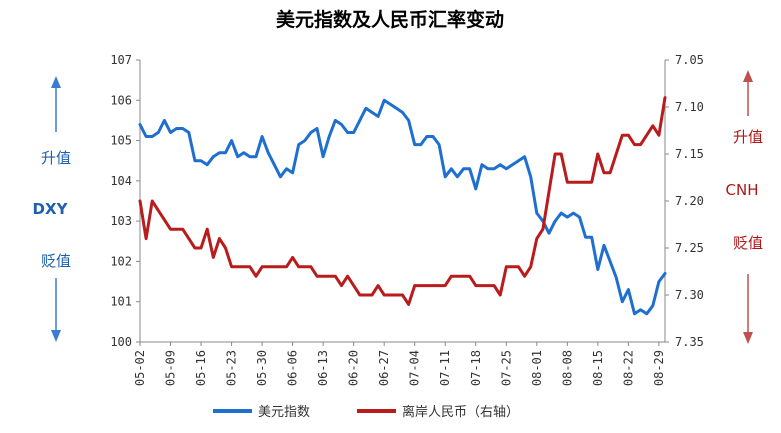  What do you see at coordinates (689, 295) in the screenshot?
I see `right-tick-label: 7.30` at bounding box center [689, 295].